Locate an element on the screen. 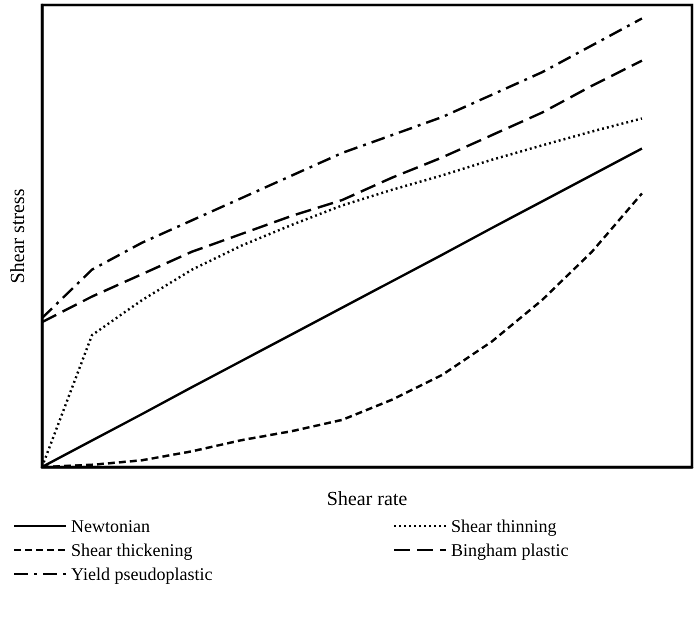  legend-label: Newtonian is located at coordinates (110, 526).